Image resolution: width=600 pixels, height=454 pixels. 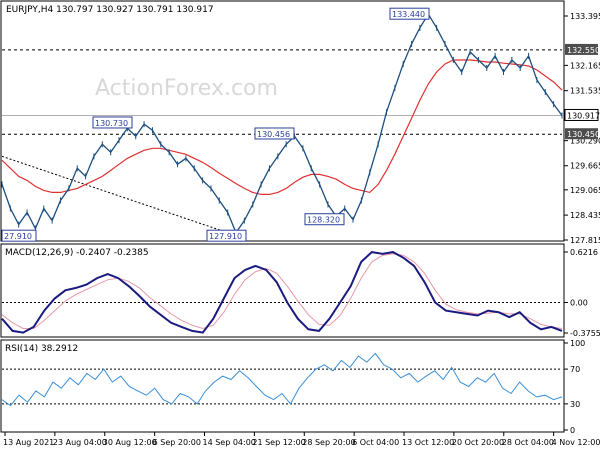 What do you see at coordinates (576, 442) in the screenshot?
I see `x-tick-label: 4 Nov 12:00` at bounding box center [576, 442].